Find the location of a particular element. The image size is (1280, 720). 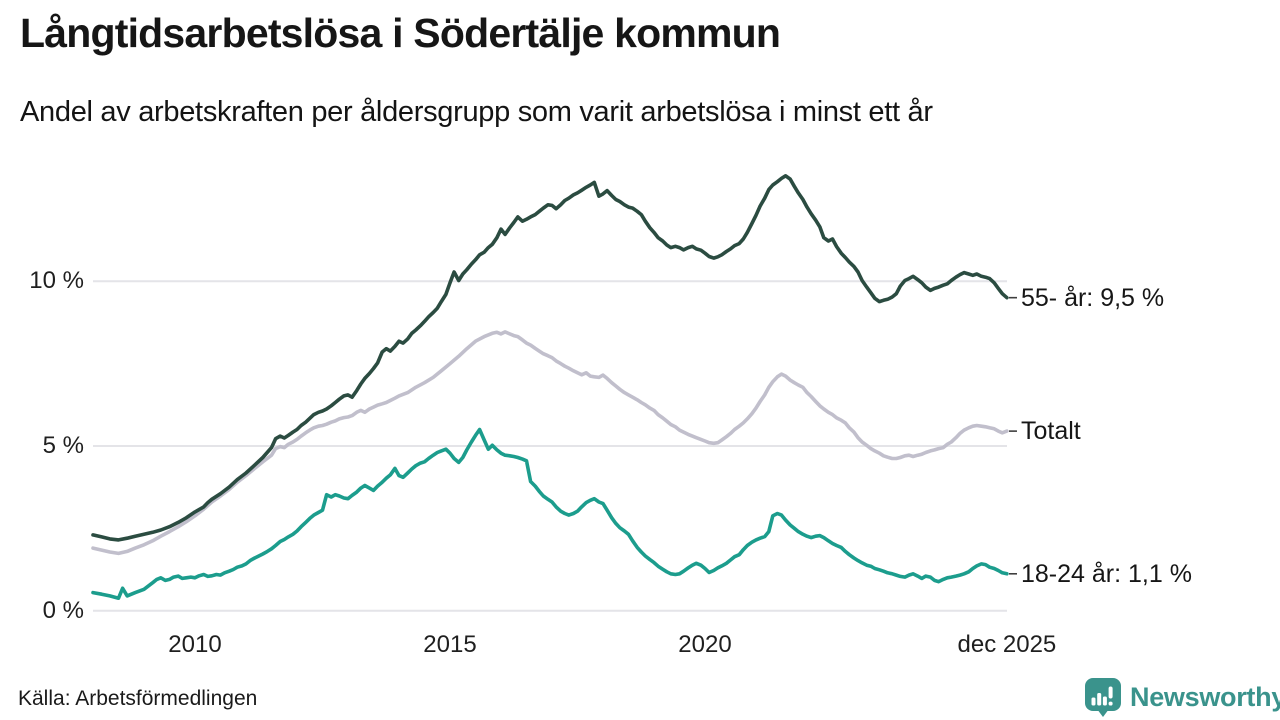

newsworthy-logo: Newsworthy is located at coordinates (1182, 697).